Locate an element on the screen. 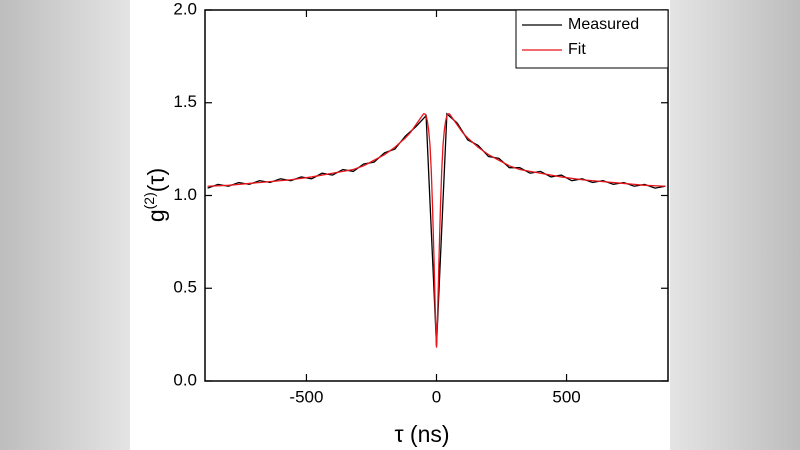  x-tick-label: 500 is located at coordinates (566, 396).